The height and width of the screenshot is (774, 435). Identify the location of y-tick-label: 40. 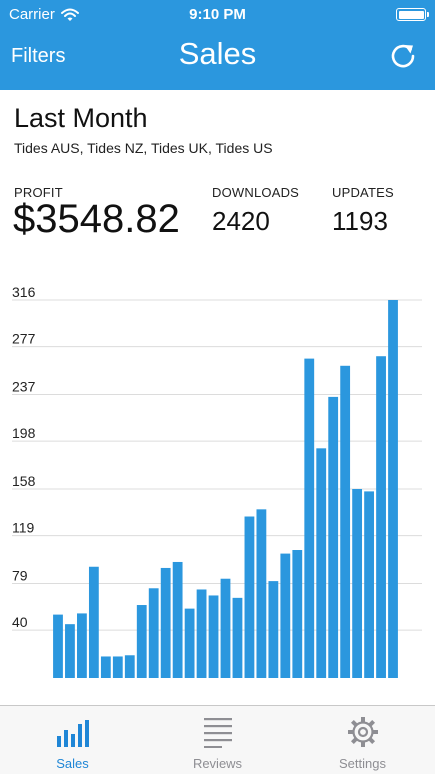
(20, 622).